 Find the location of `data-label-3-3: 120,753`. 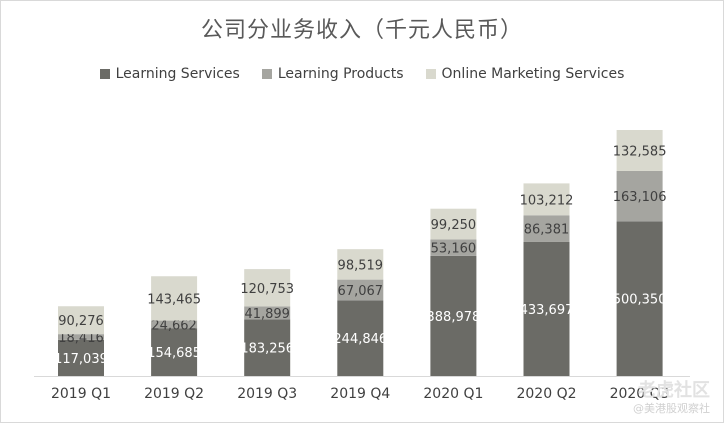

data-label-3-3: 120,753 is located at coordinates (267, 289).